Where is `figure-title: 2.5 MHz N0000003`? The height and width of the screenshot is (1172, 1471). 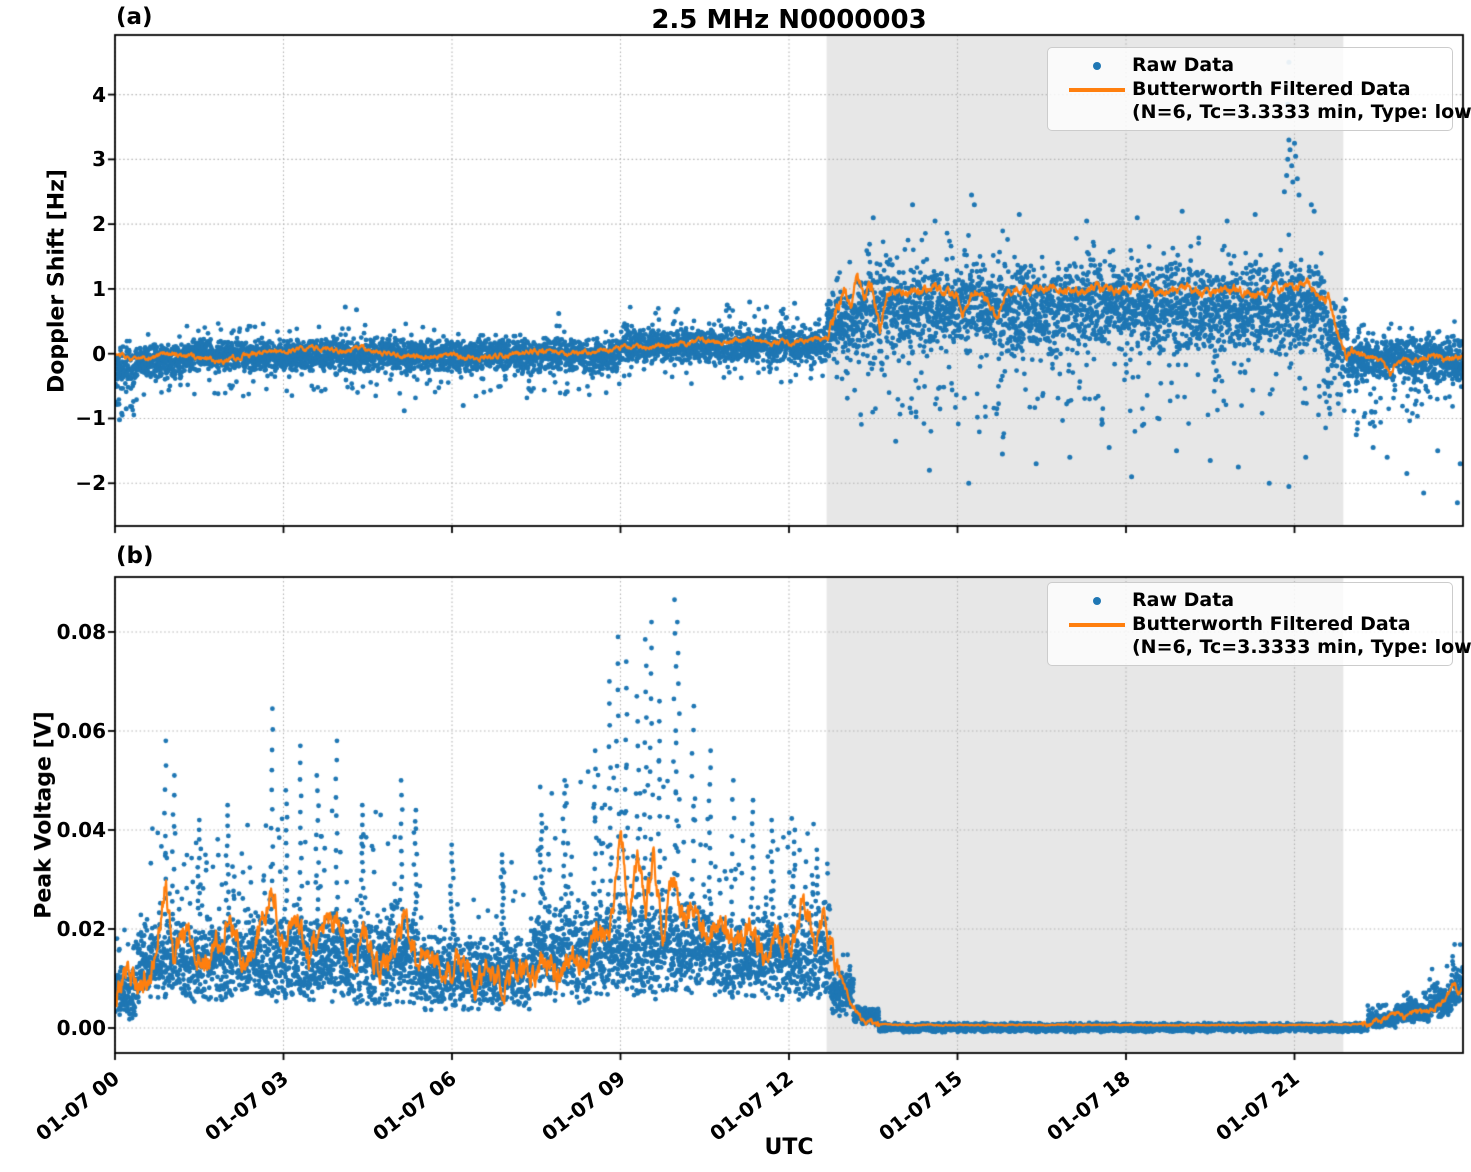
figure-title: 2.5 MHz N0000003 is located at coordinates (789, 20).